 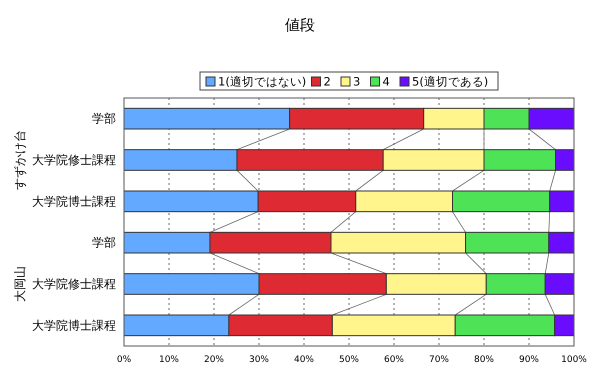 I want to click on x-tick-label: 60%, so click(x=394, y=360).